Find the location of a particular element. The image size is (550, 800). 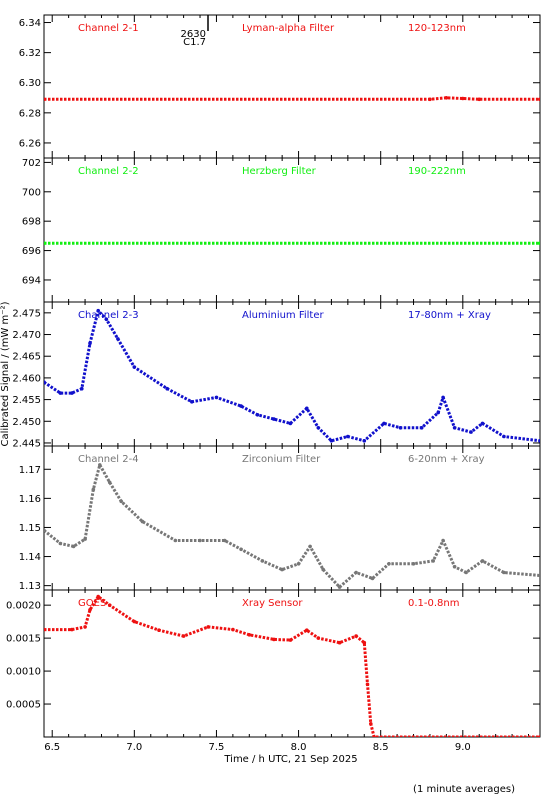

channel-label: Channel 2-3 is located at coordinates (108, 315).